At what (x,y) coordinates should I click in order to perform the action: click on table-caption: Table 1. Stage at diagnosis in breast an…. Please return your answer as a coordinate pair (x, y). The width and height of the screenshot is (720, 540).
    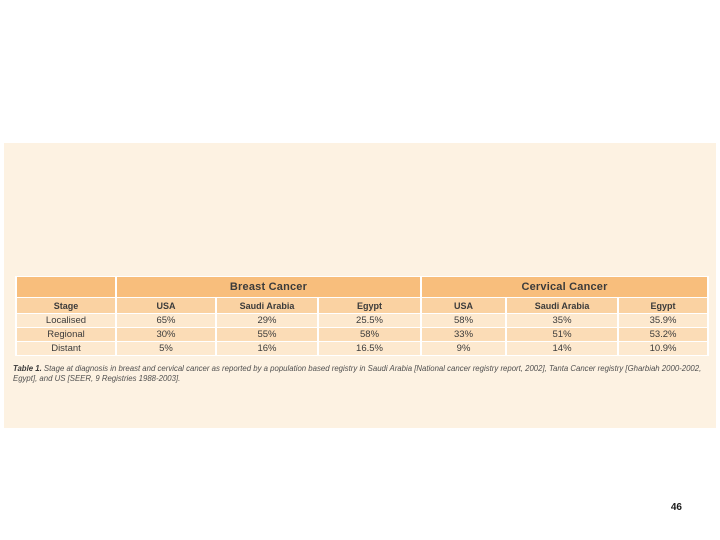
    Looking at the image, I should click on (362, 374).